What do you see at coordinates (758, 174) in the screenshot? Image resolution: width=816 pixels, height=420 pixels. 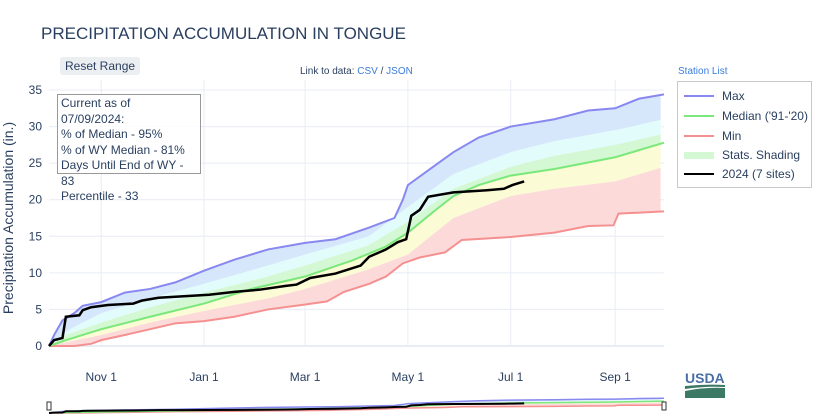 I see `legend-label: 2024 (7 sites)` at bounding box center [758, 174].